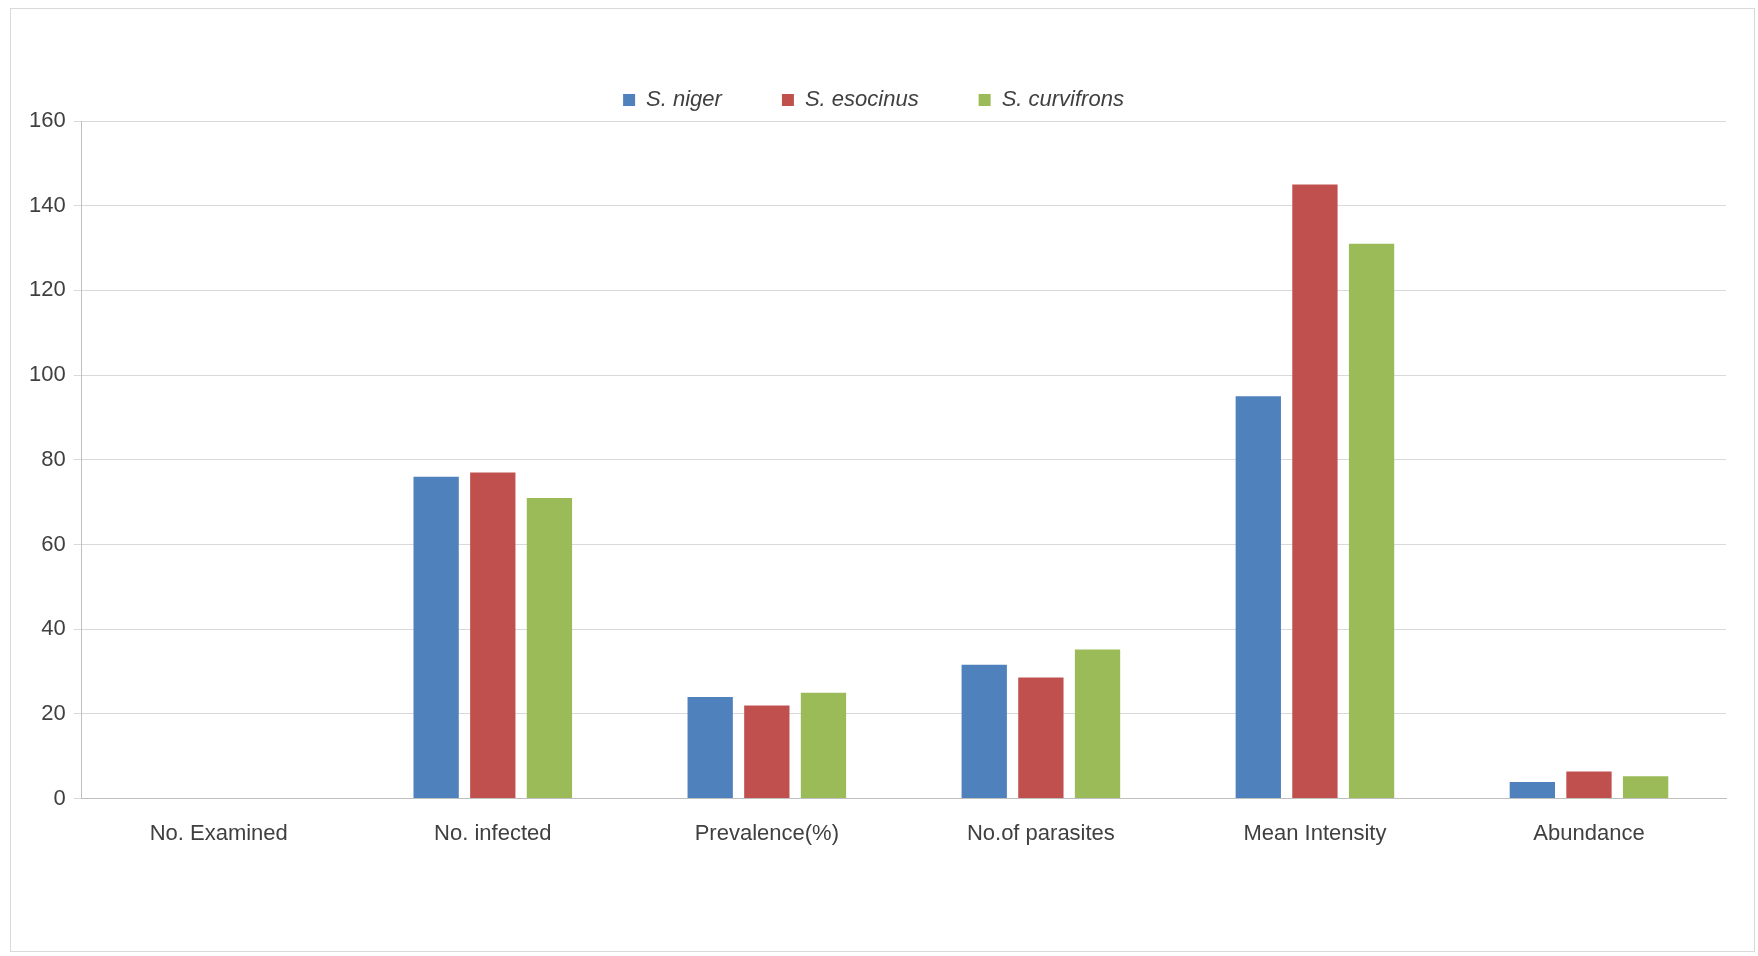  Describe the element at coordinates (218, 832) in the screenshot. I see `x-tick-label: No. Examined` at that location.